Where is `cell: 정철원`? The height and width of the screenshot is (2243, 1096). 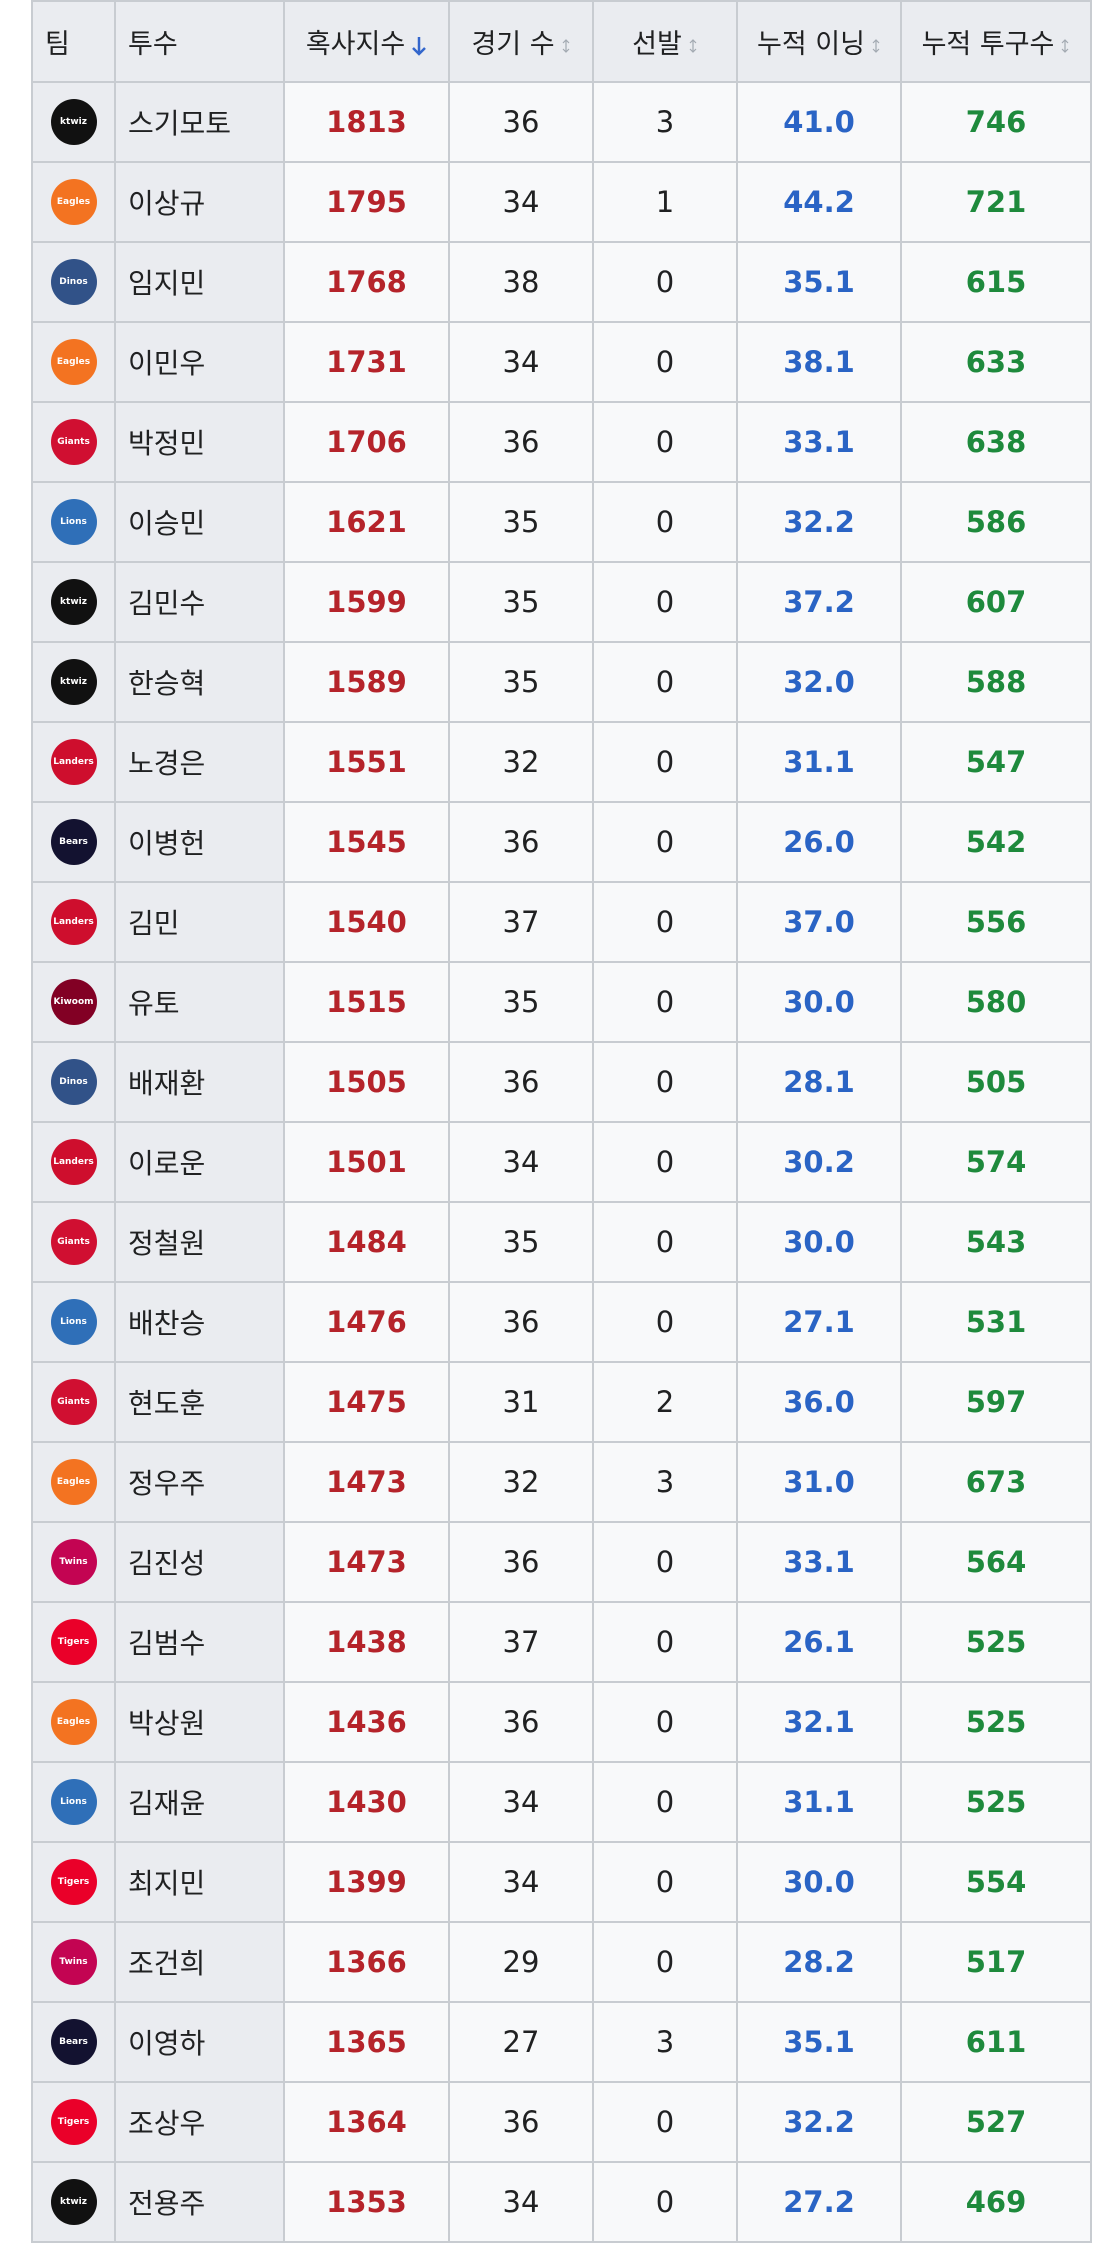
cell: 정철원 is located at coordinates (199, 1242).